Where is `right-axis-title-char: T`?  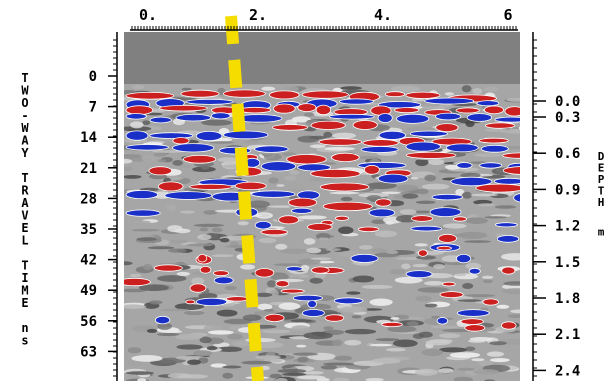 right-axis-title-char: T is located at coordinates (601, 191).